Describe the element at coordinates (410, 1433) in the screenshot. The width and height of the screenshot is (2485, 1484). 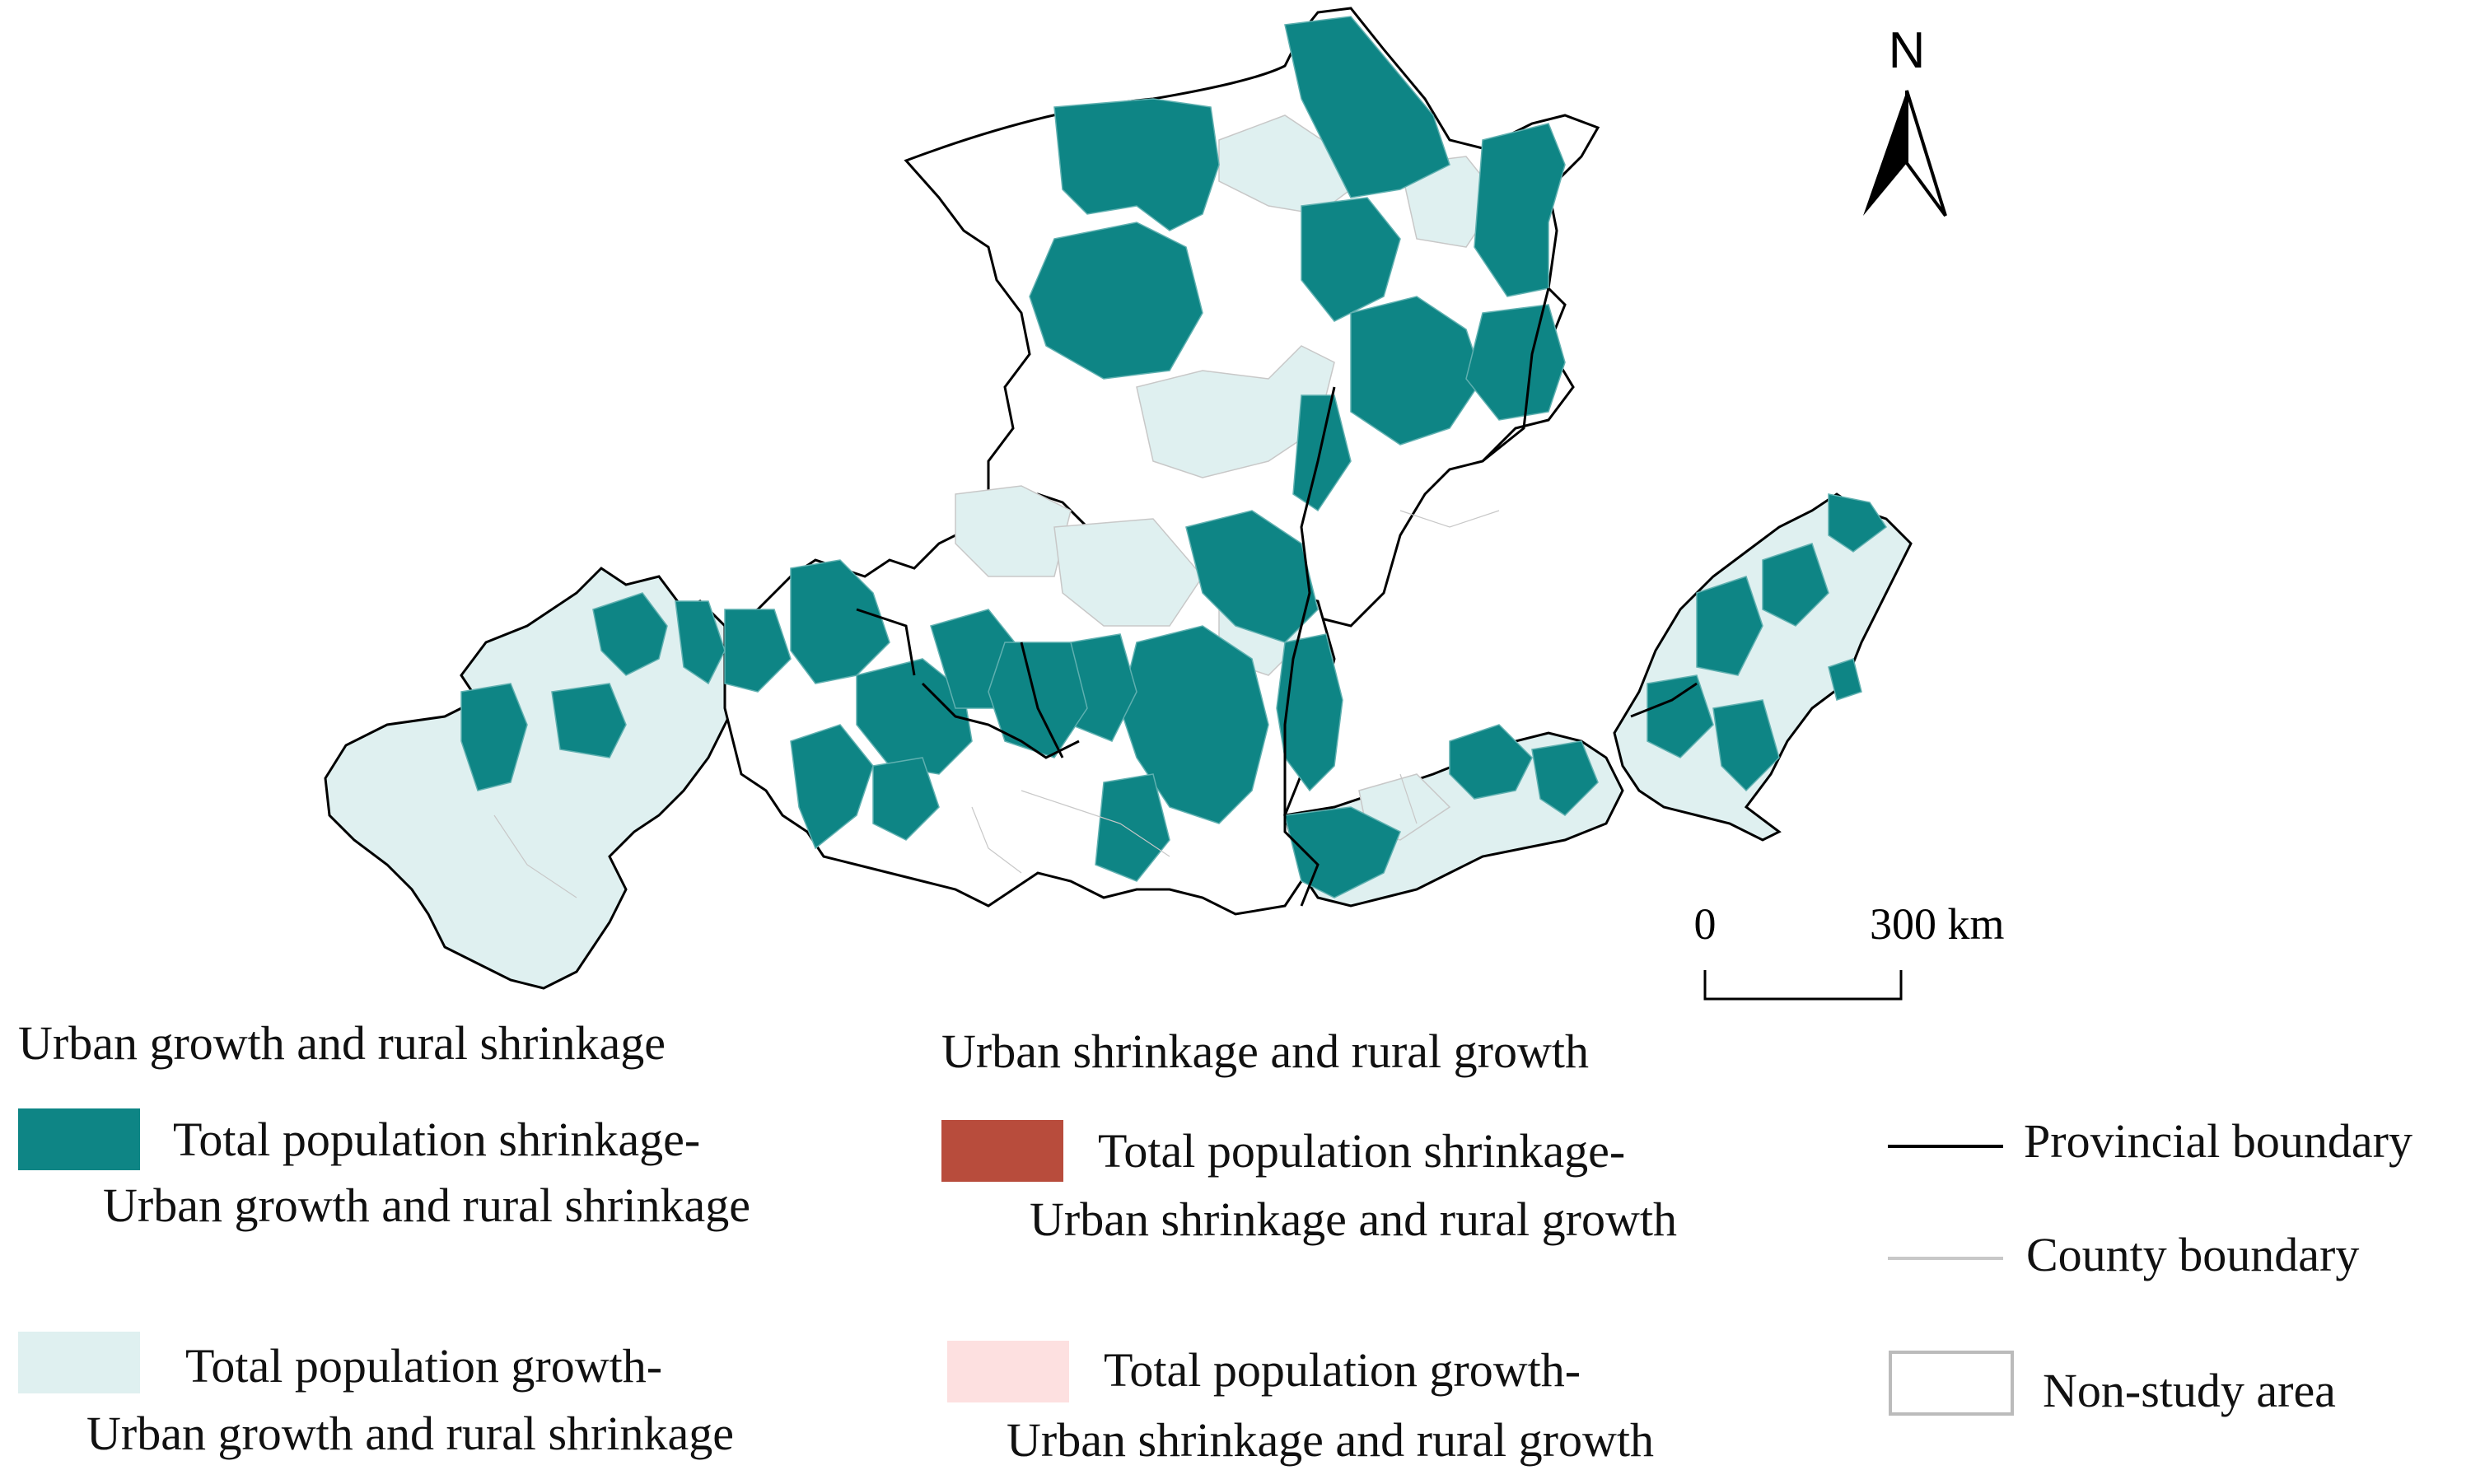
I see `legend-item-2-line2: Urban growth and rural shrinkage` at that location.